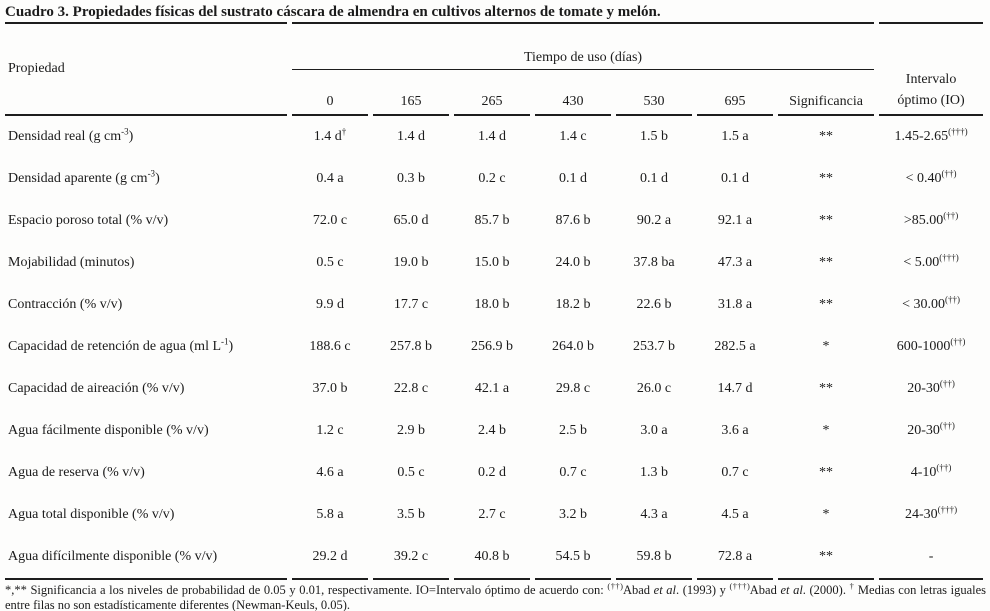 The width and height of the screenshot is (990, 611). Describe the element at coordinates (411, 304) in the screenshot. I see `value-cell: 17.7 c` at that location.